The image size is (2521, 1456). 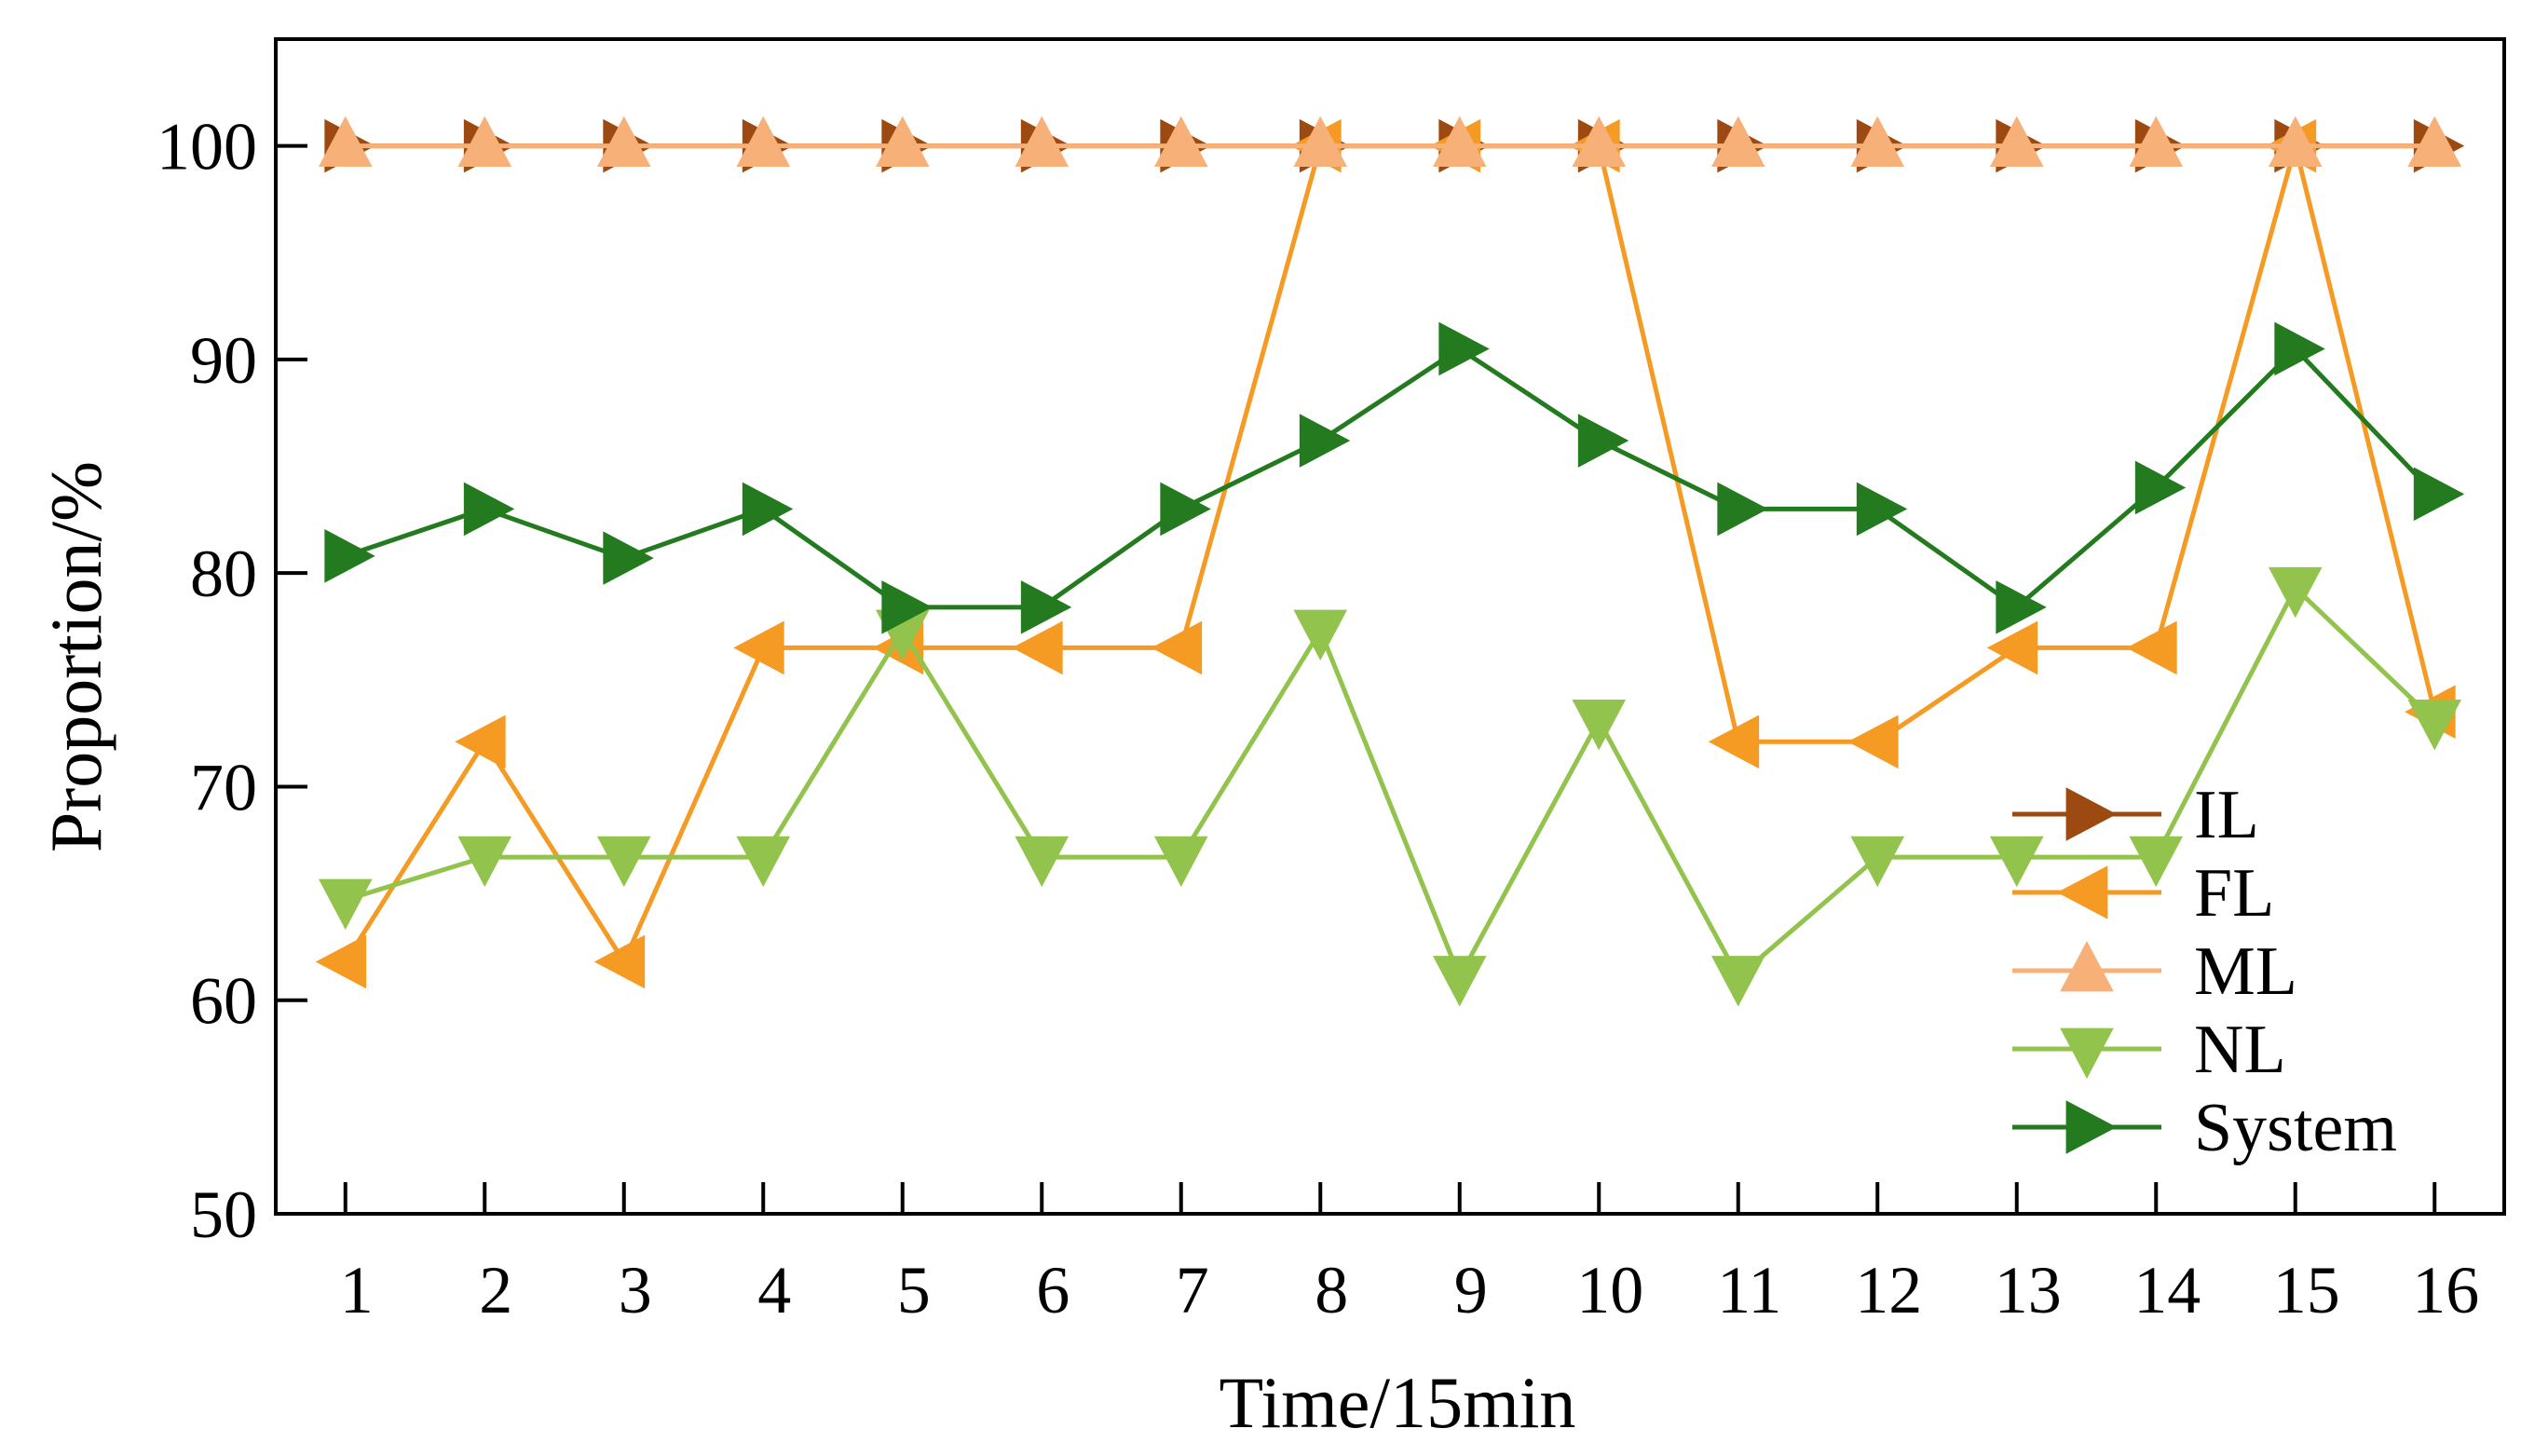 What do you see at coordinates (1331, 1290) in the screenshot?
I see `x-tick-label: 8` at bounding box center [1331, 1290].